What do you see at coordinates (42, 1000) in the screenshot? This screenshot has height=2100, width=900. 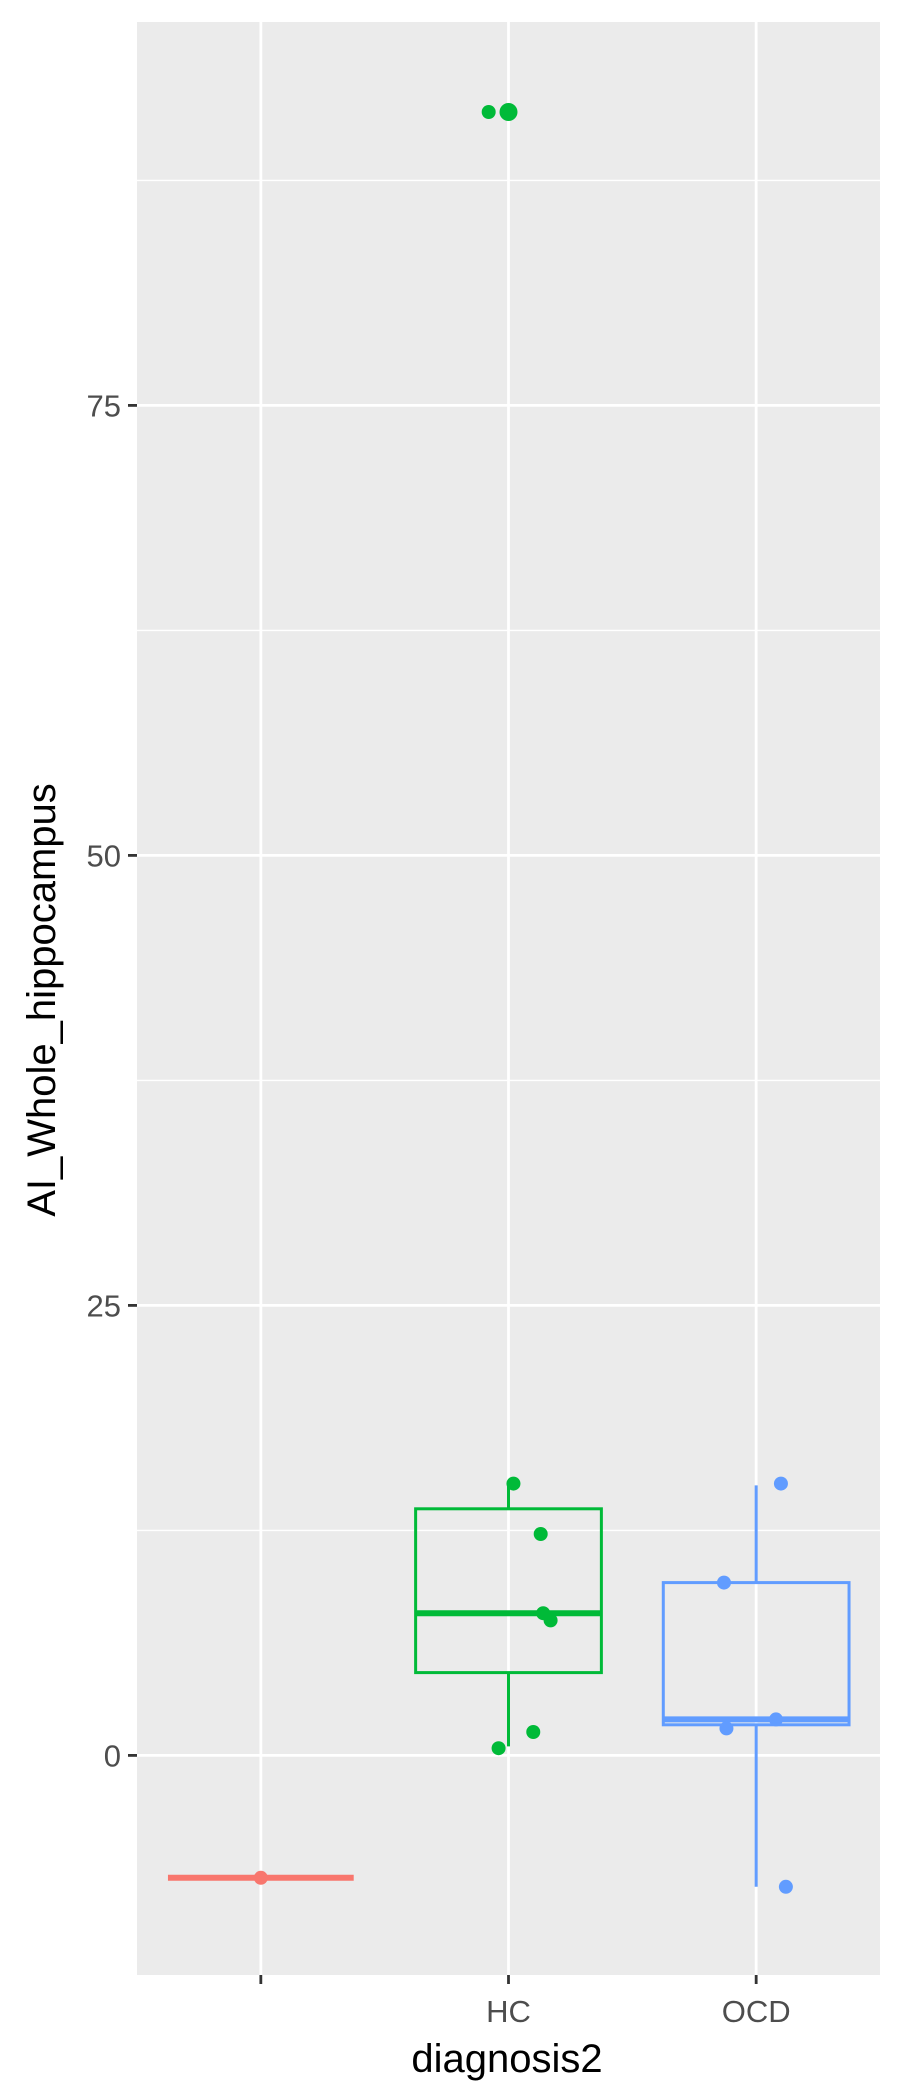 I see `y-axis-title: AI_Whole_hippocampus` at bounding box center [42, 1000].